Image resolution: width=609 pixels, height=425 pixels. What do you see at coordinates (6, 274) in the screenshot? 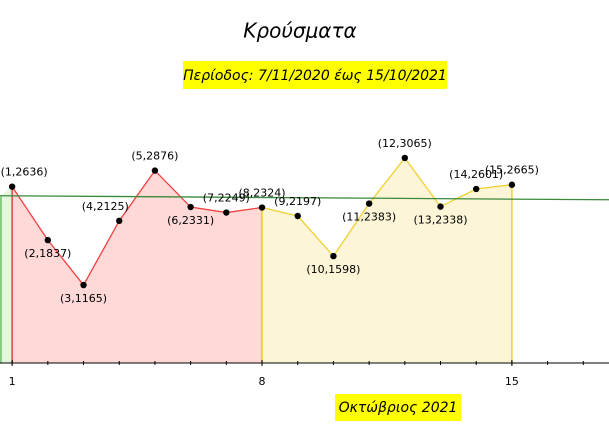
I see `left-area` at bounding box center [6, 274].